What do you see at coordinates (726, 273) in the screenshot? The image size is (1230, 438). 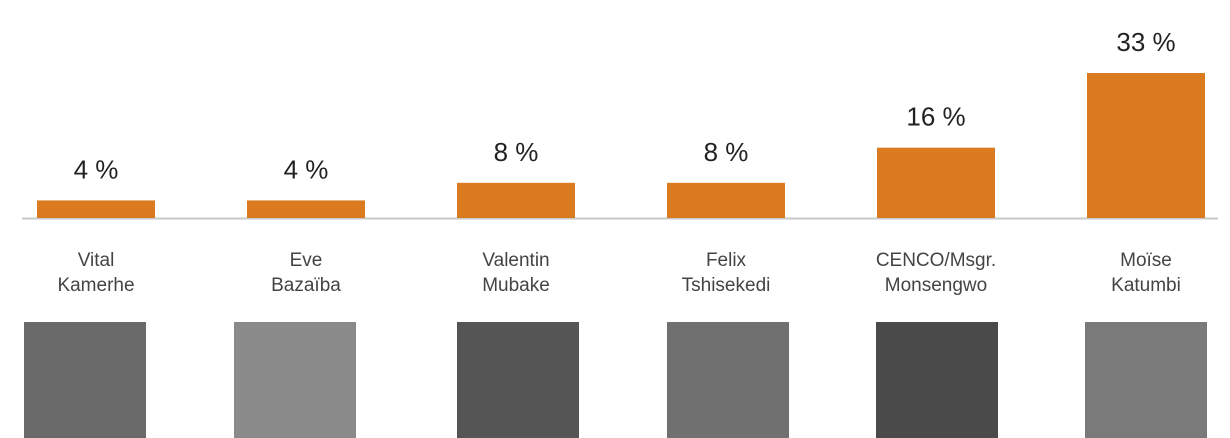 I see `category-label: Felix Tshisekedi` at bounding box center [726, 273].